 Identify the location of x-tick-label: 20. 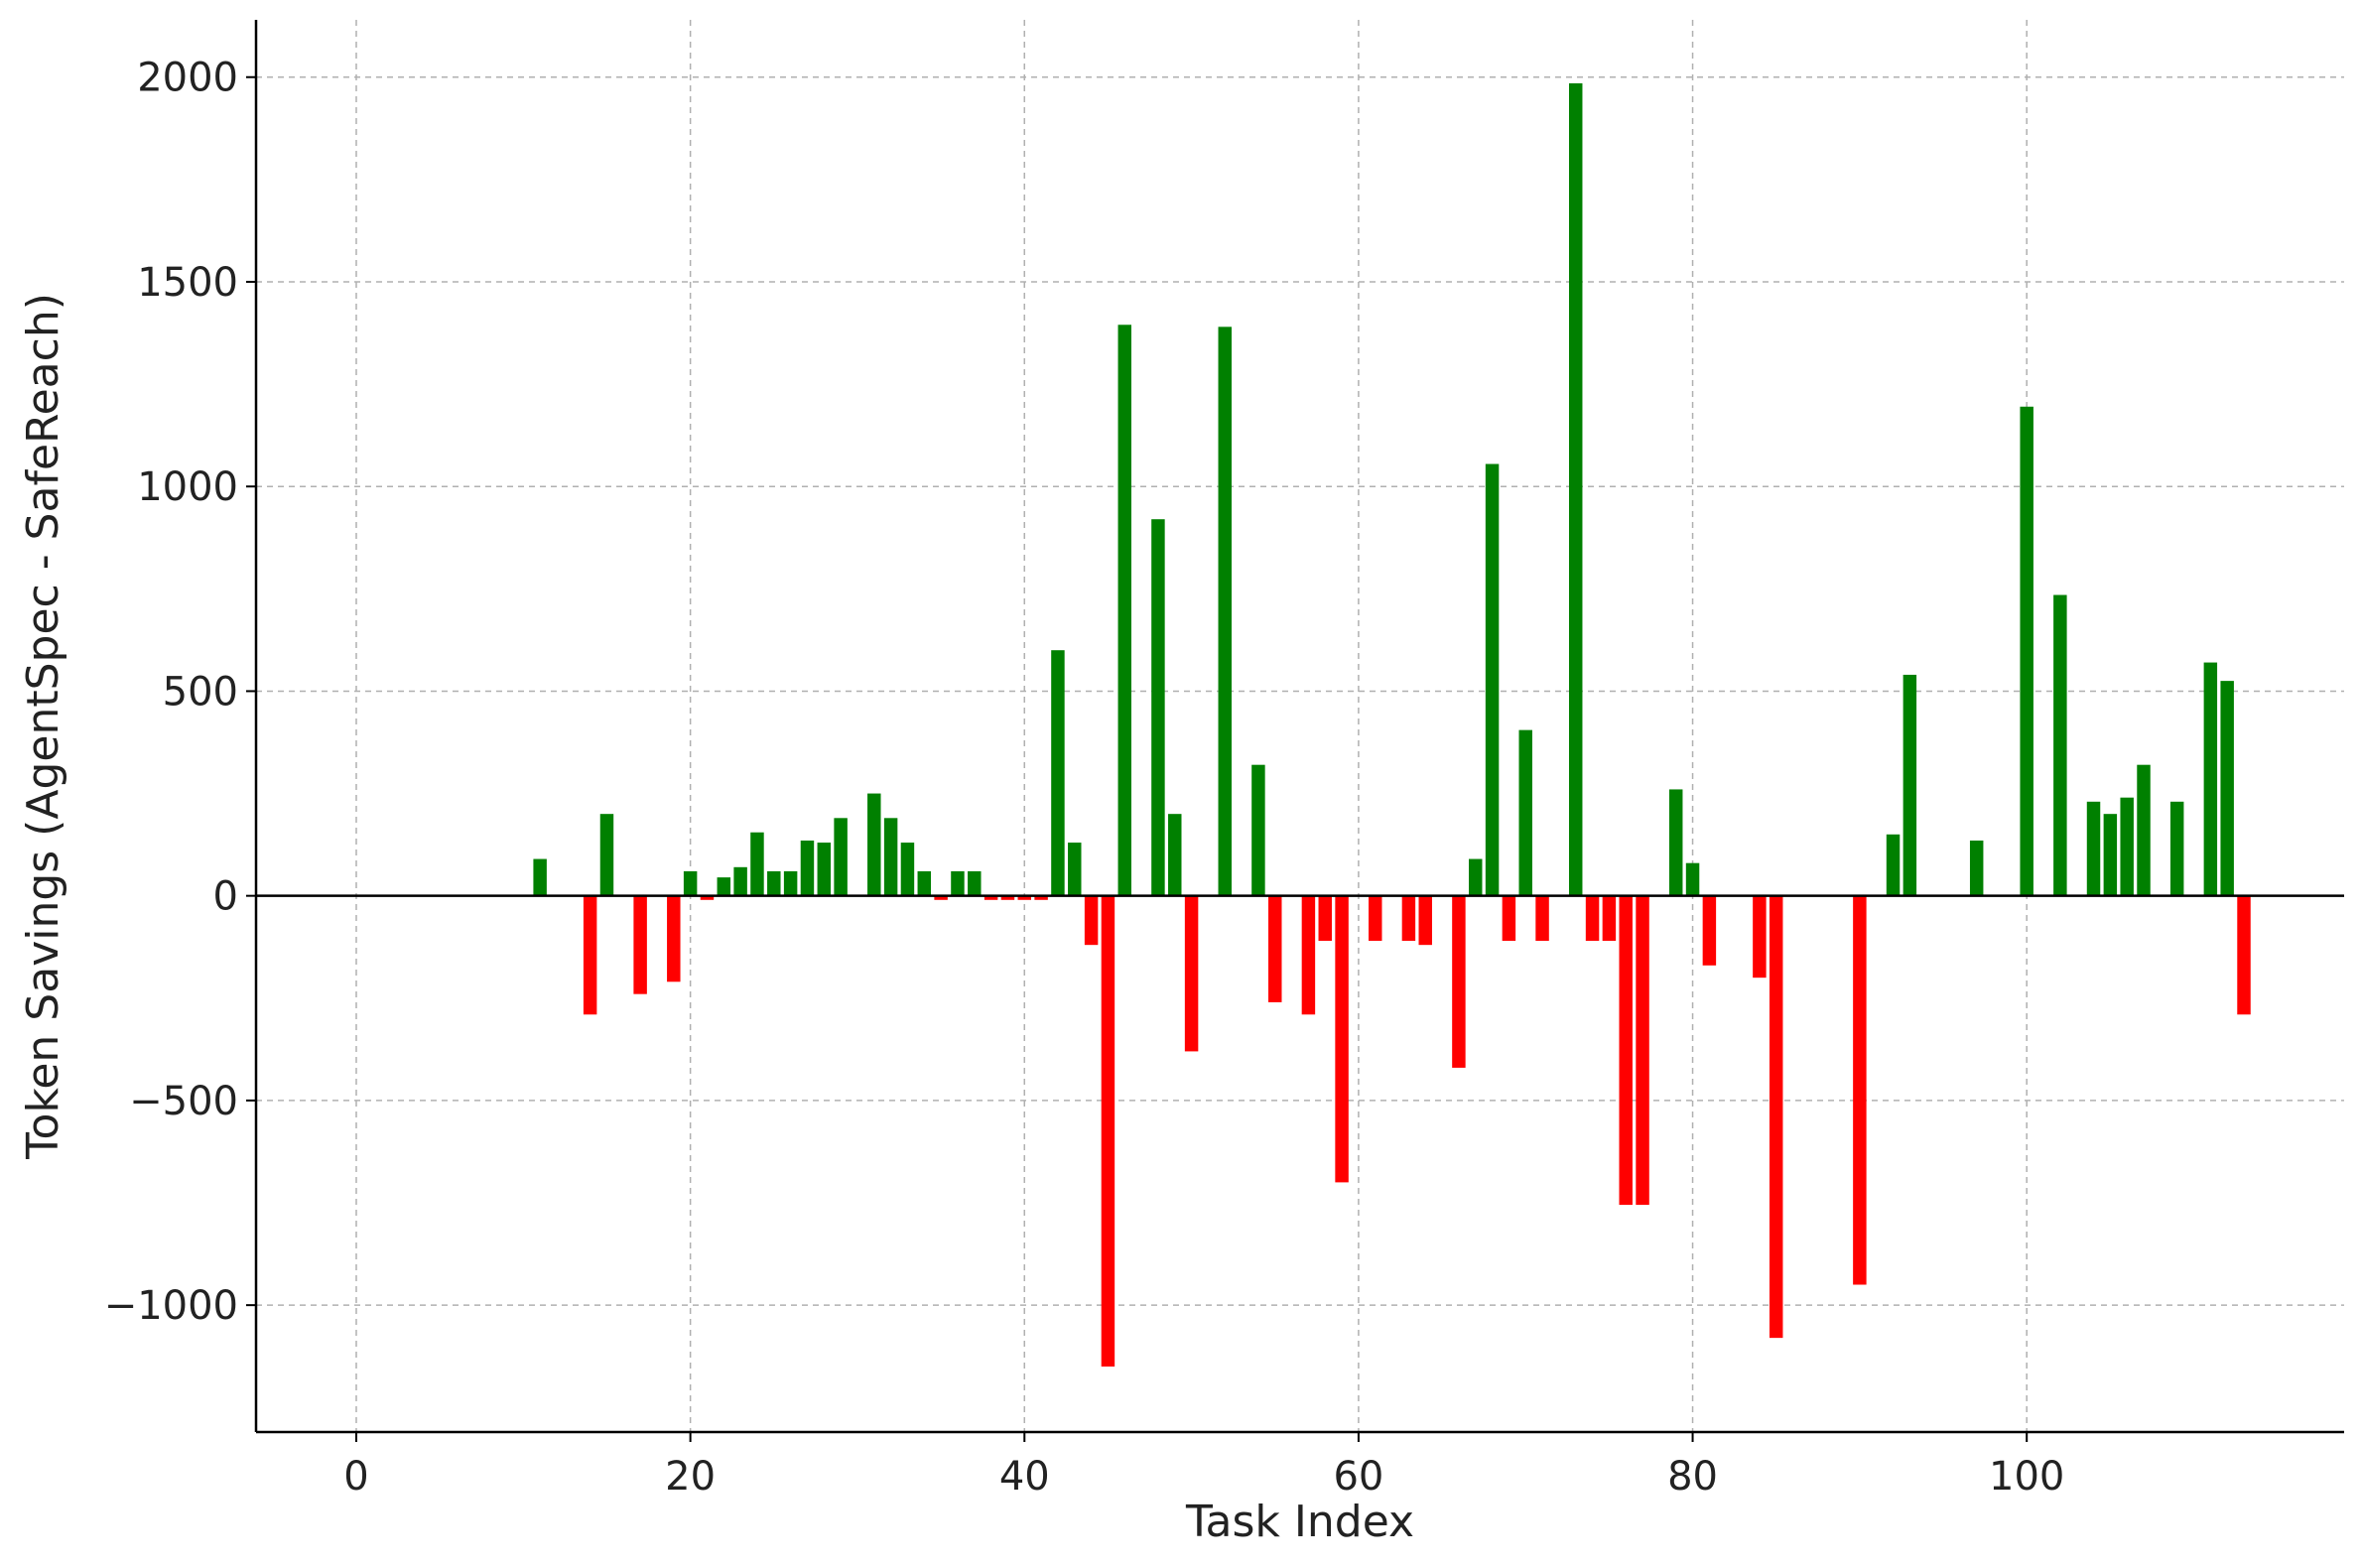
(690, 1477).